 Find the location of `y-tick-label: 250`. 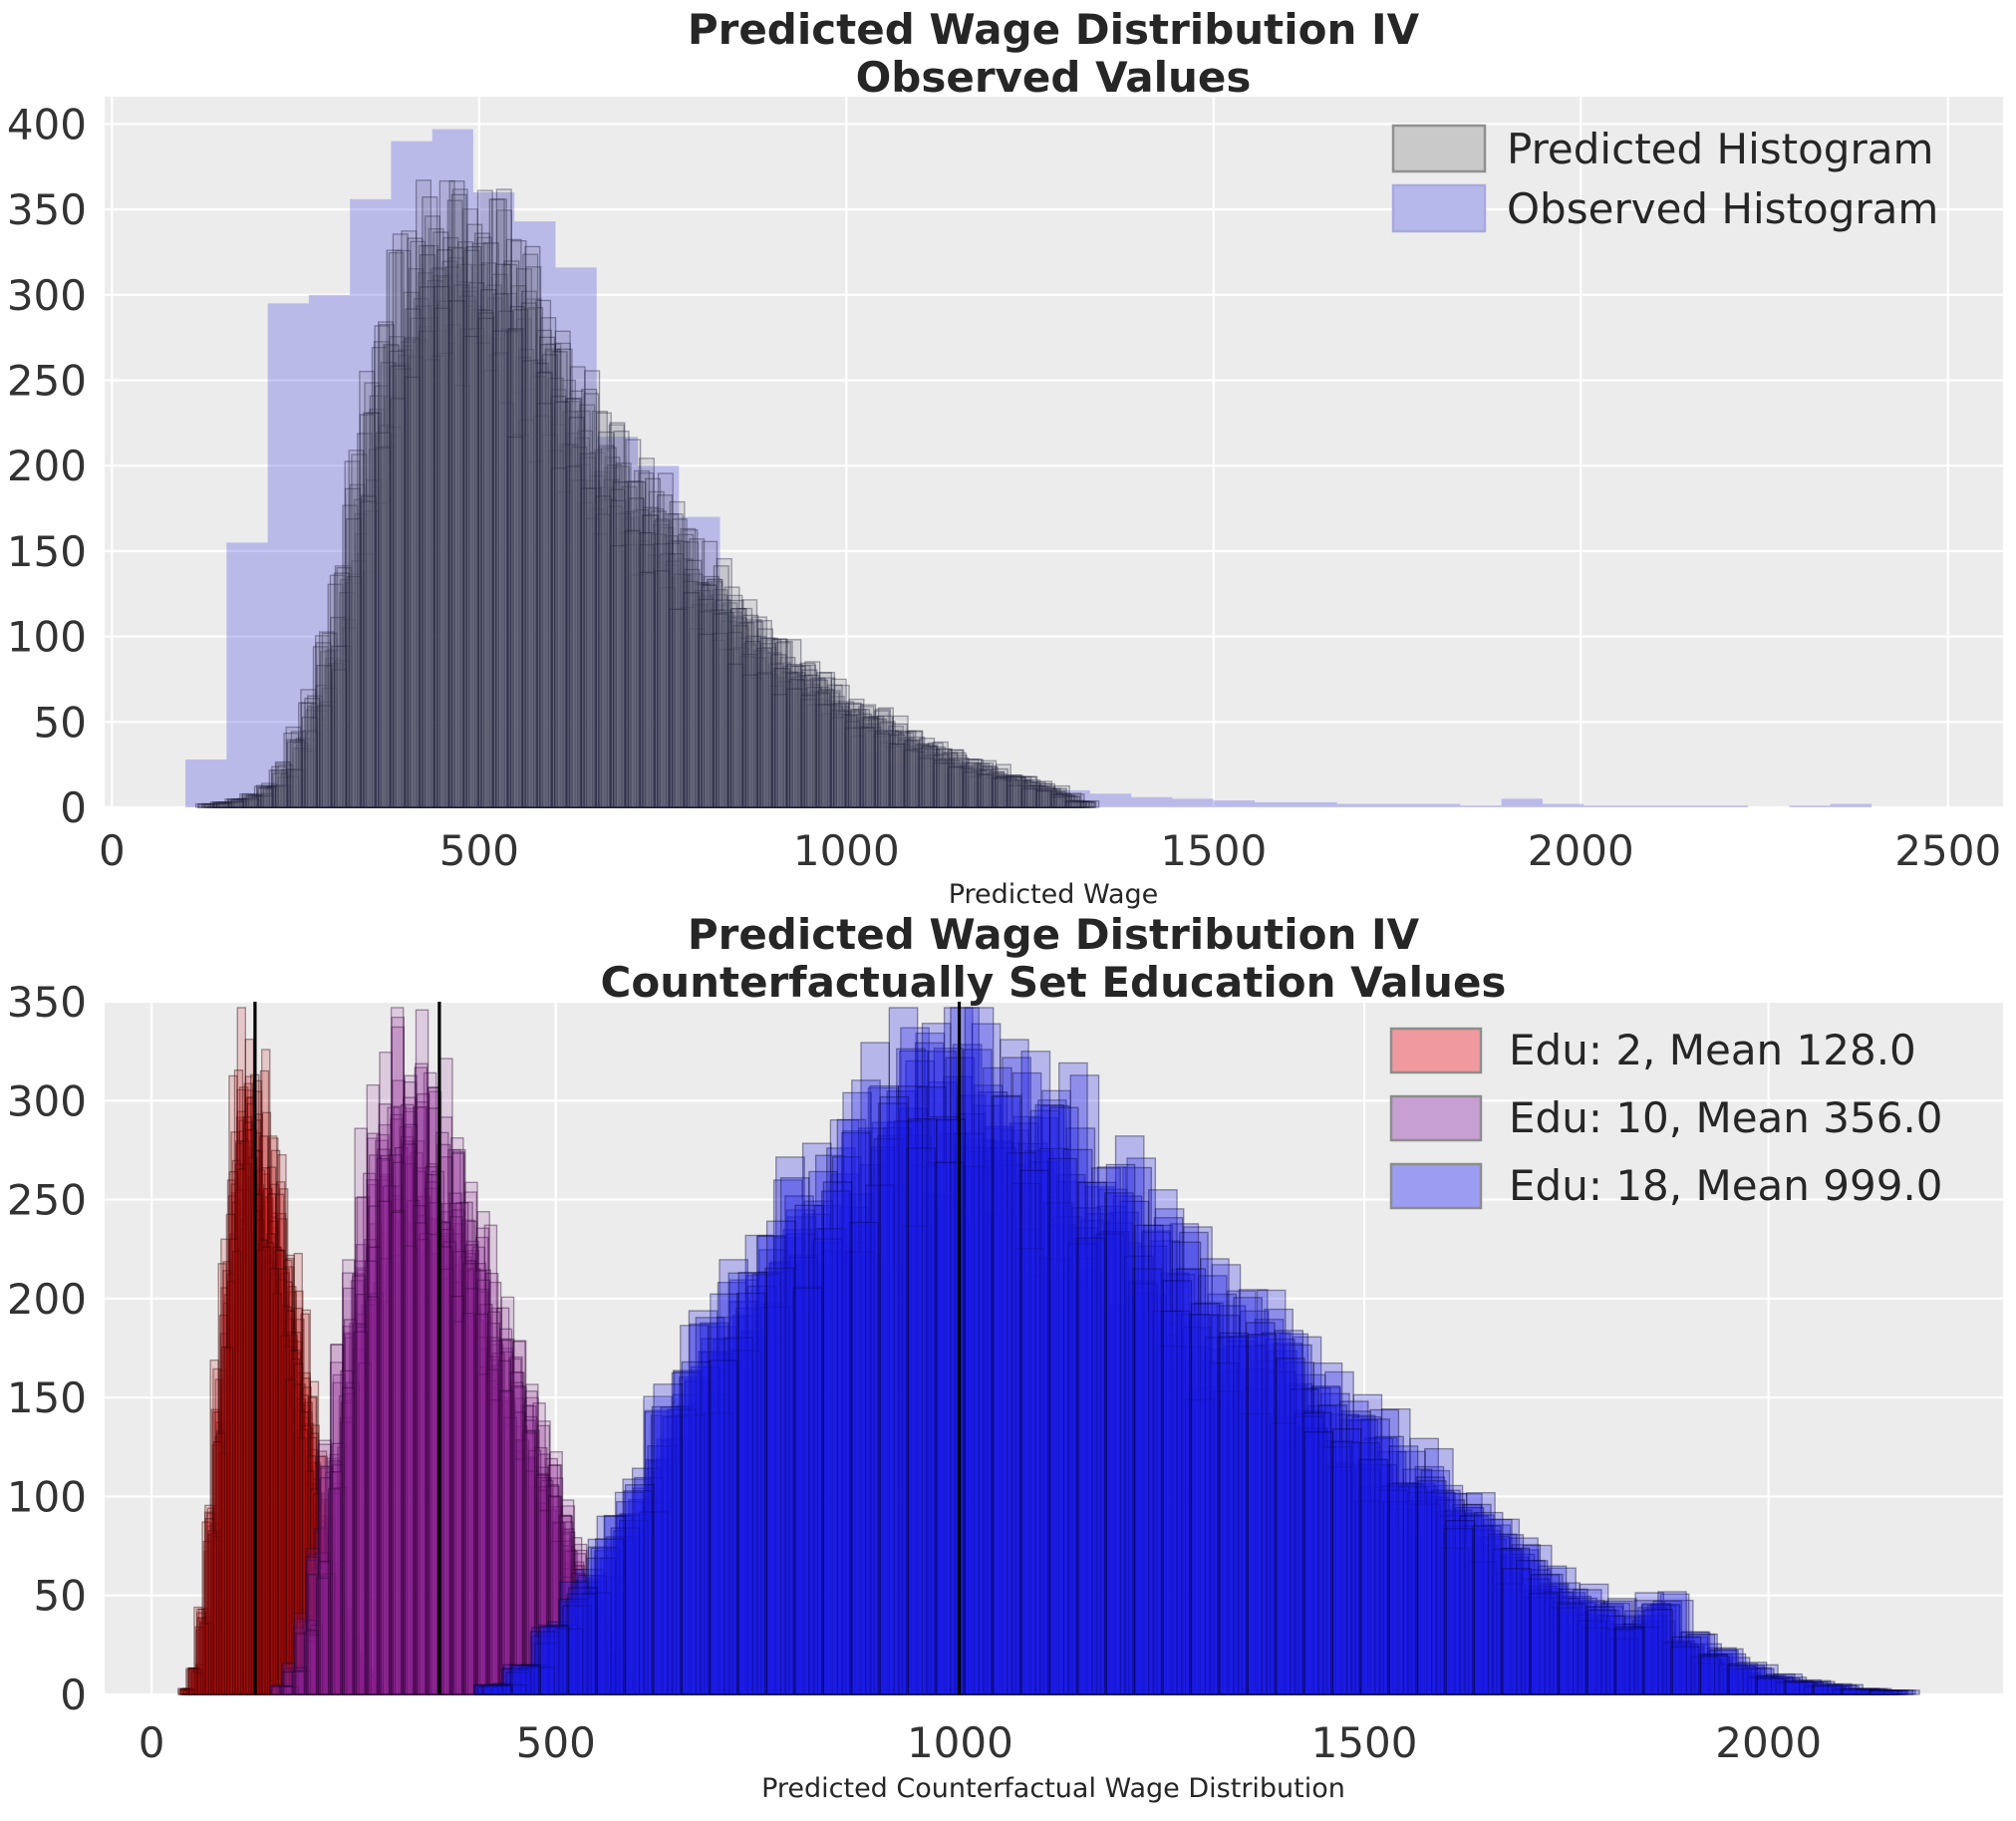

y-tick-label: 250 is located at coordinates (47, 381).